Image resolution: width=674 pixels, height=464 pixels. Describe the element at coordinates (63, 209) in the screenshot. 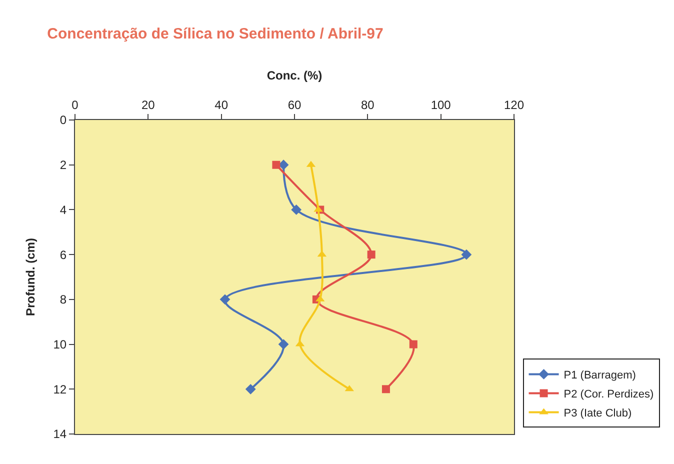

I see `y-tick-label: 4` at that location.